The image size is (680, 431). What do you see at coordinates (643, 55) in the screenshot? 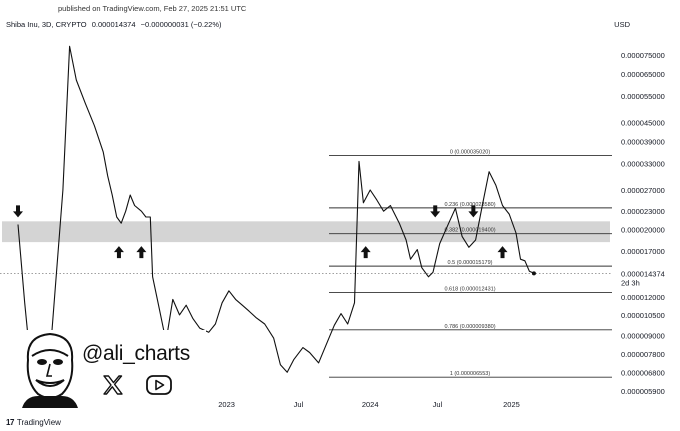
I see `y-tick-label: 0.000075000` at bounding box center [643, 55].